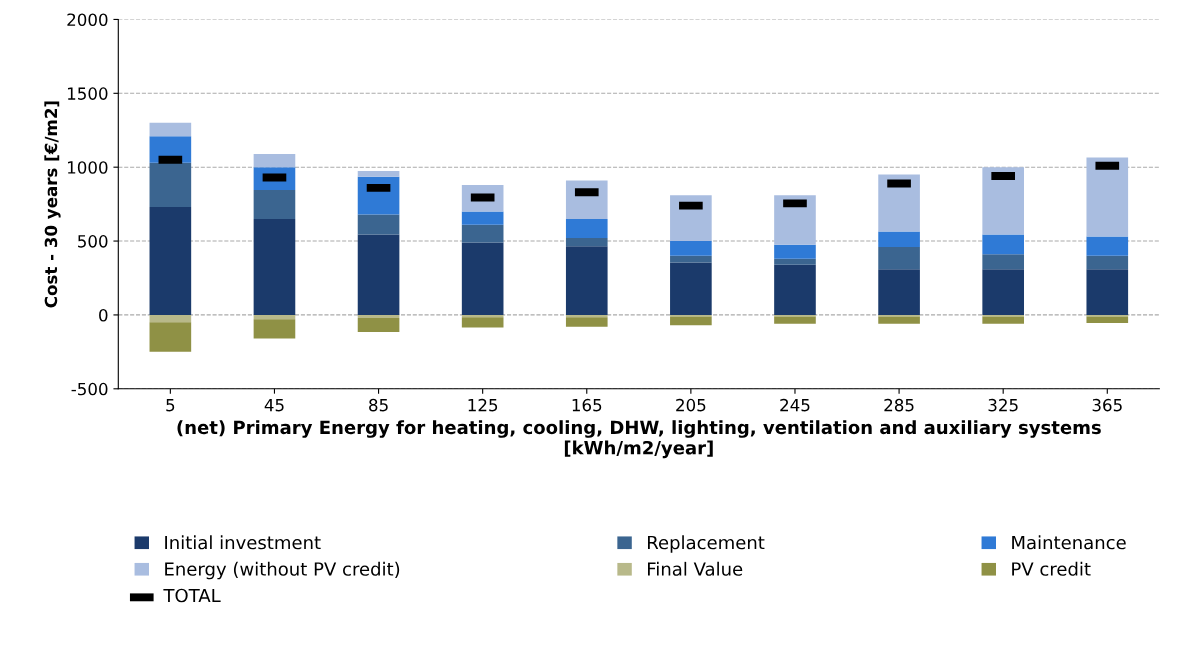 This screenshot has width=1183, height=648. What do you see at coordinates (89, 389) in the screenshot?
I see `y-tick-label: -500` at bounding box center [89, 389].